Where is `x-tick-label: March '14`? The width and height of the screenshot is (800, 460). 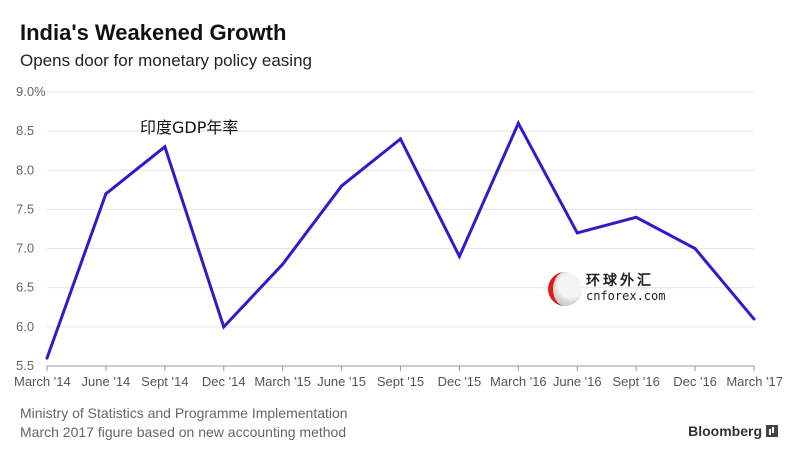
x-tick-label: March '14 is located at coordinates (42, 381).